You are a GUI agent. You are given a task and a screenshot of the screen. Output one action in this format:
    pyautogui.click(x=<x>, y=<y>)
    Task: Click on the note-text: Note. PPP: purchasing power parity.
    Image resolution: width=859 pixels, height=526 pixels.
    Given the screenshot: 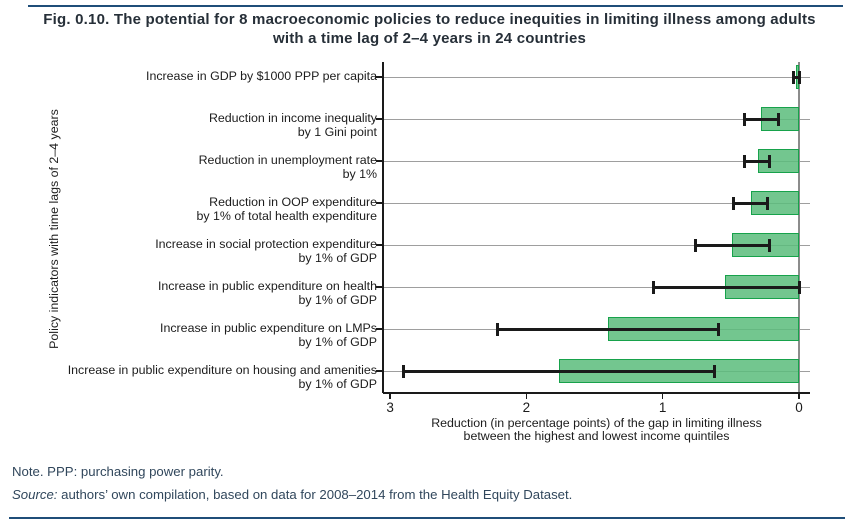 What is the action you would take?
    pyautogui.click(x=118, y=471)
    